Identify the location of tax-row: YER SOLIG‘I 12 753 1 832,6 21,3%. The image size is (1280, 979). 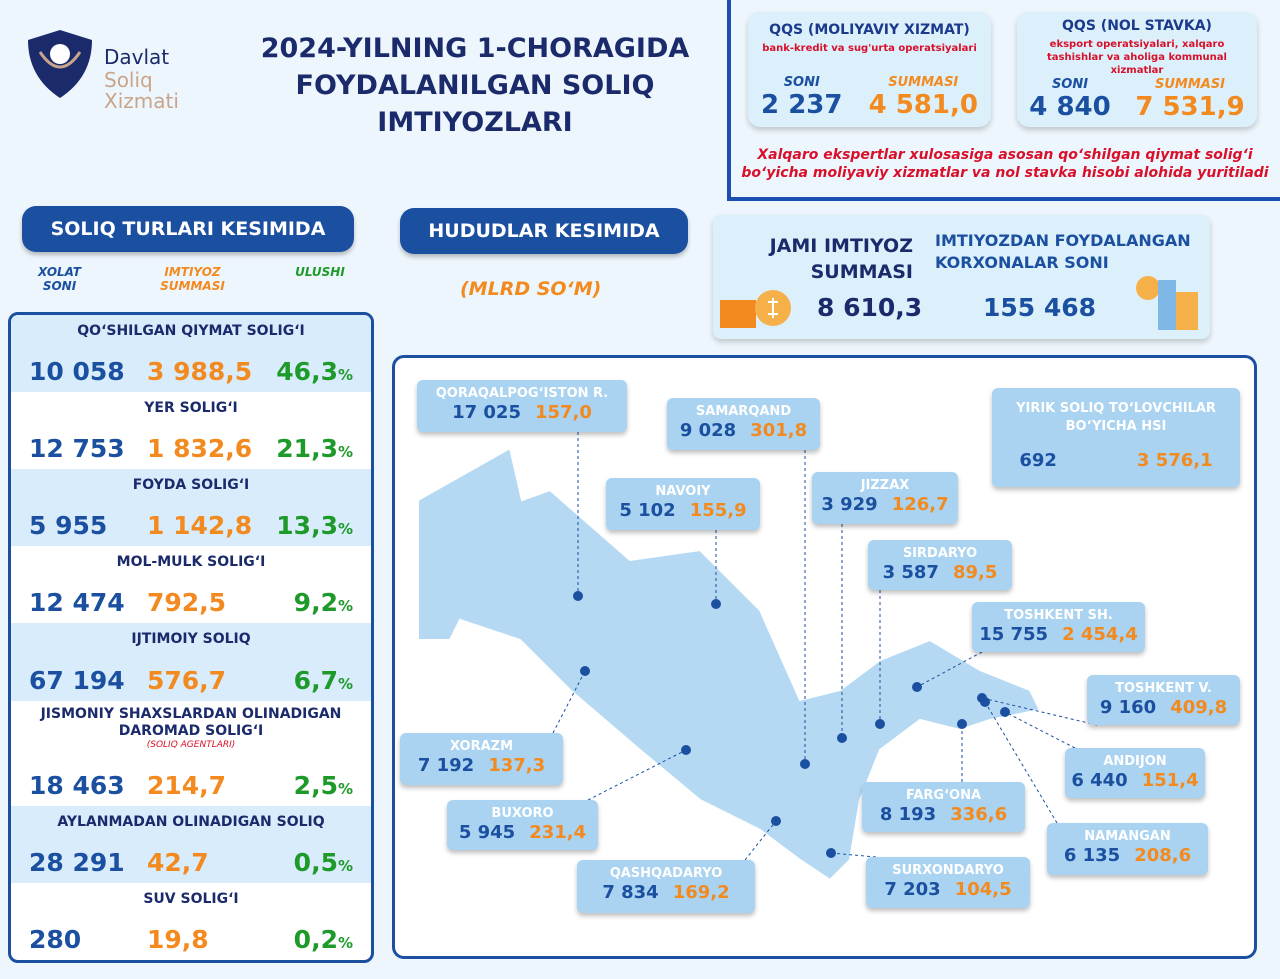
(191, 430).